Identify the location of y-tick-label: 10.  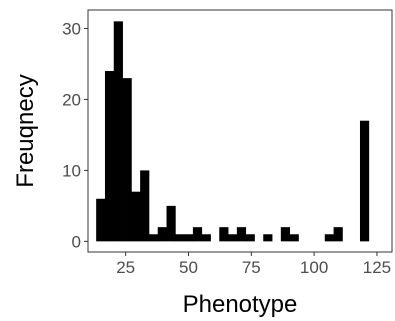
(71, 170).